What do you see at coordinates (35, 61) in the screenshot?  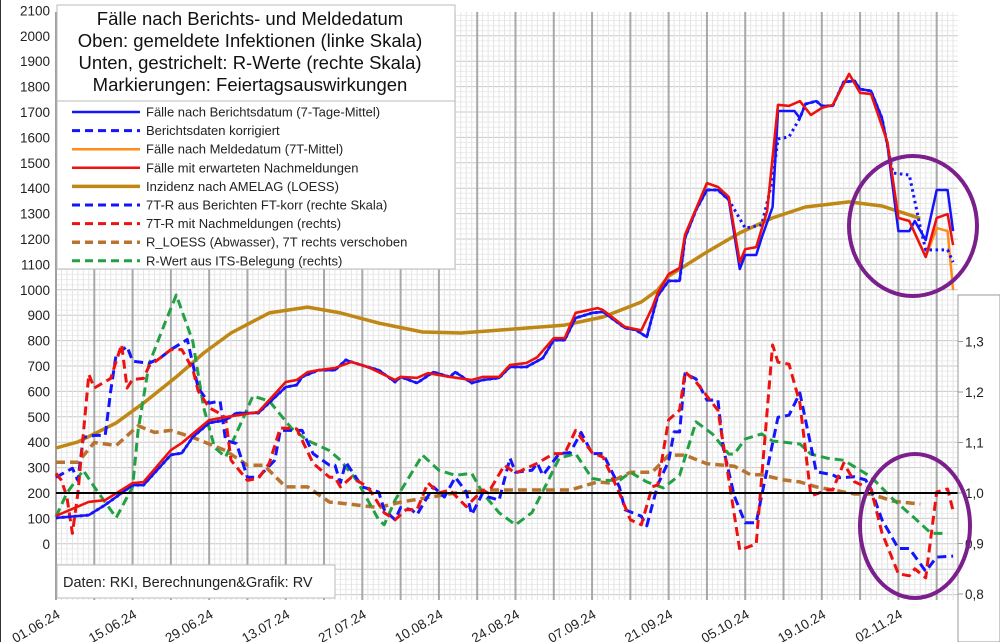 I see `left-tick-label: 1900` at bounding box center [35, 61].